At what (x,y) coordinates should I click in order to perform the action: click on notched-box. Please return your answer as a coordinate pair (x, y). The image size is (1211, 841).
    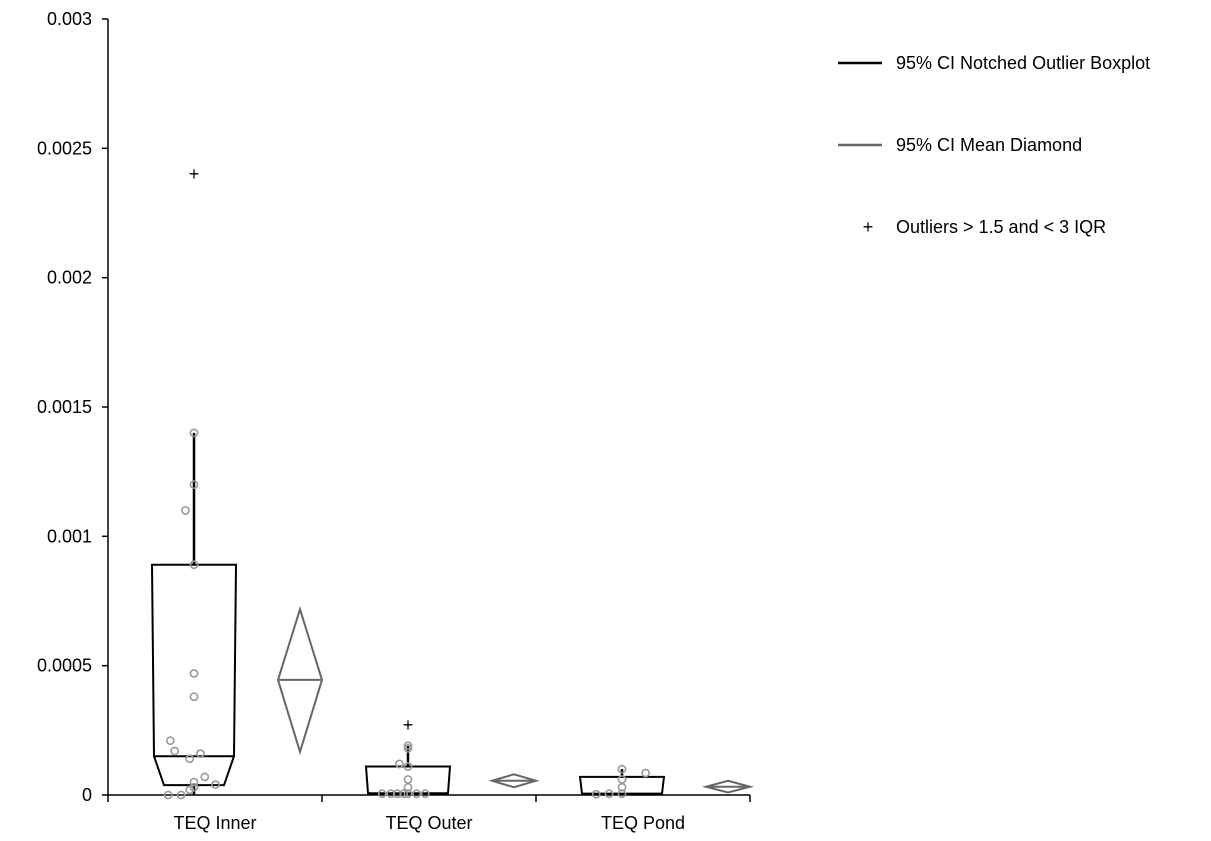
    Looking at the image, I should click on (194, 675).